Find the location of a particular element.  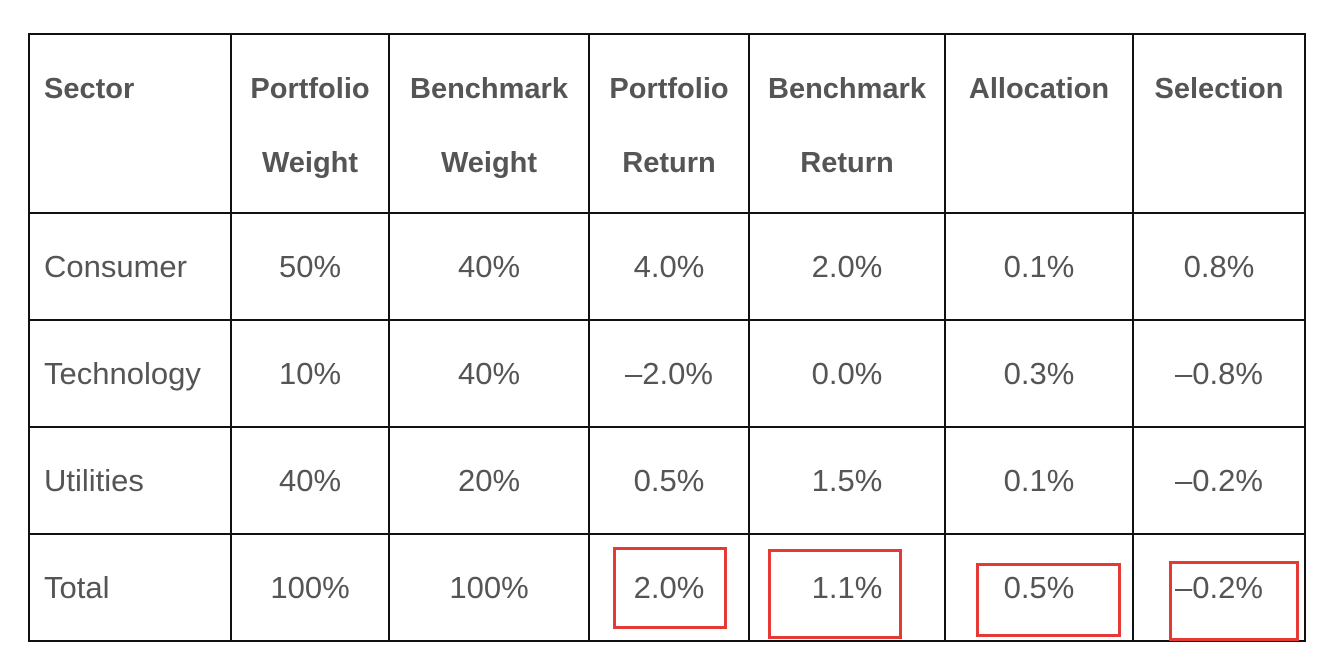

sector-cell: Consumer is located at coordinates (130, 266).